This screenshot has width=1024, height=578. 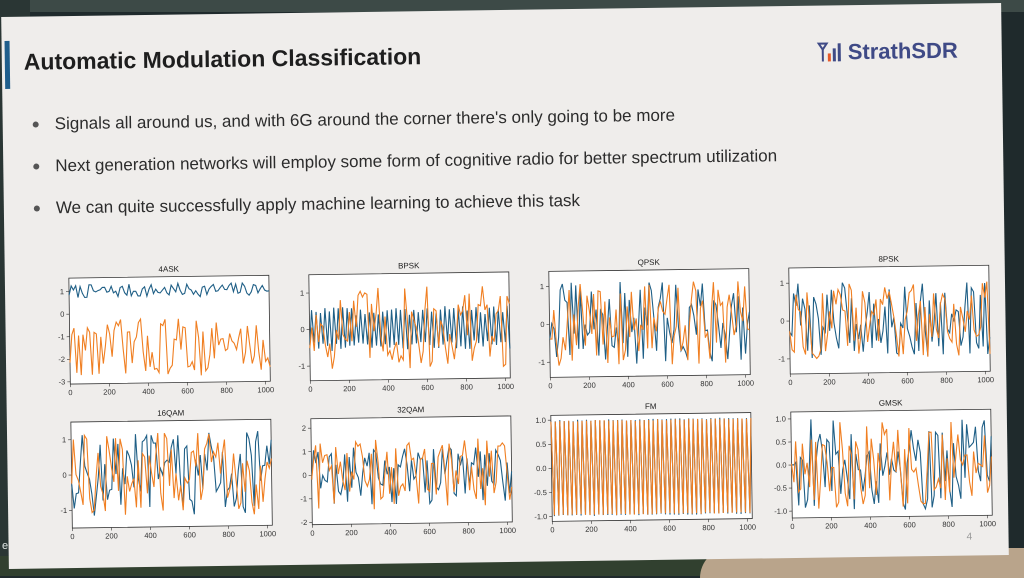 What do you see at coordinates (969, 537) in the screenshot?
I see `slide-page-number: 4` at bounding box center [969, 537].